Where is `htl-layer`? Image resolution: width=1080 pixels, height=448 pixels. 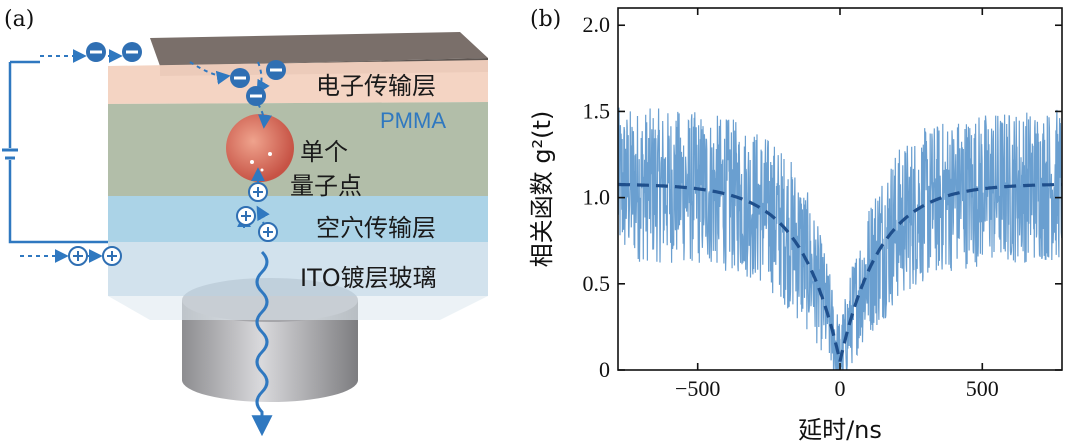
htl-layer is located at coordinates (298, 219).